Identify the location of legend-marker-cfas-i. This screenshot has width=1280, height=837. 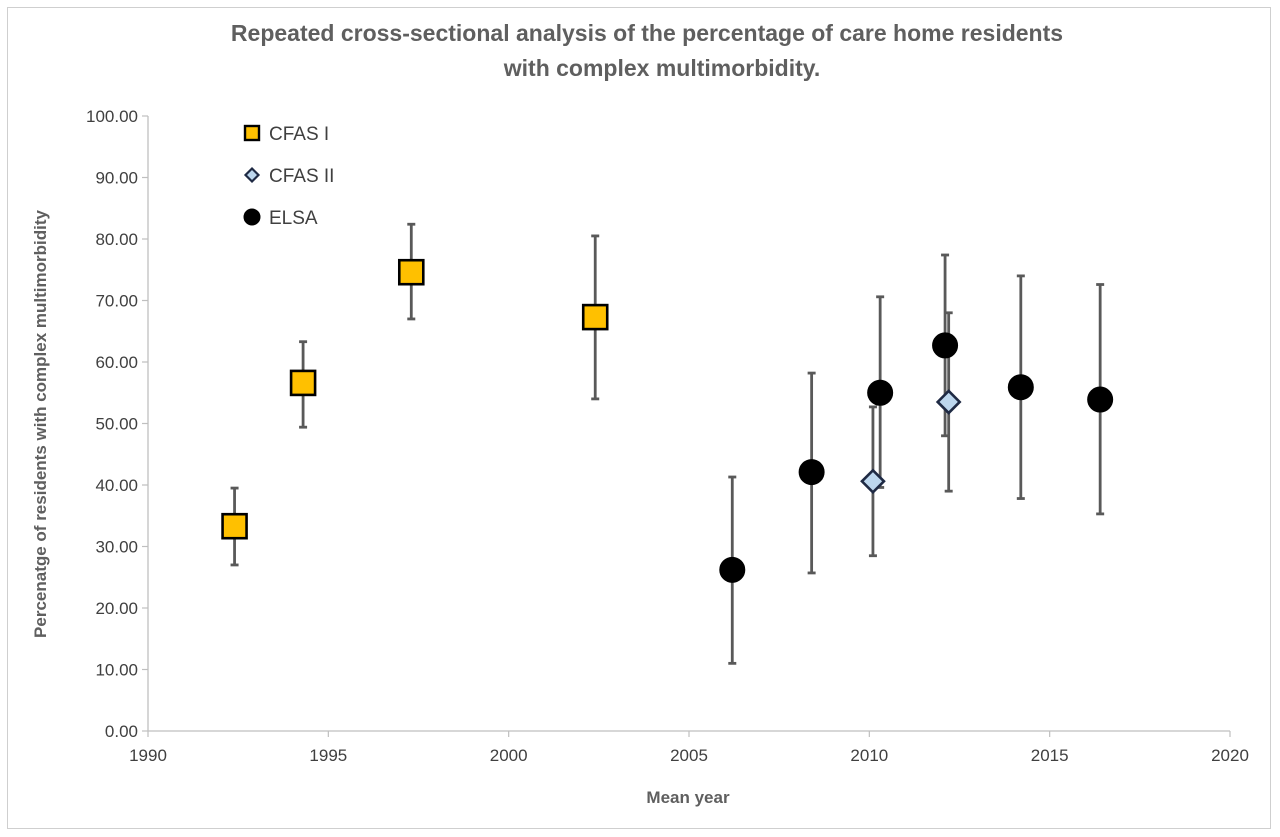
(252, 133).